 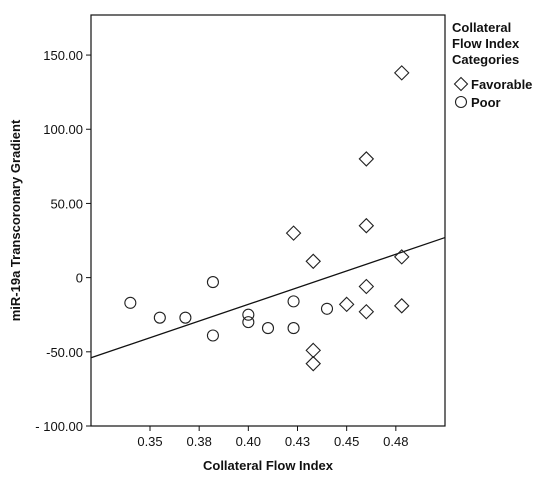 I want to click on y-tick-label-2: 50.00, so click(x=66, y=203).